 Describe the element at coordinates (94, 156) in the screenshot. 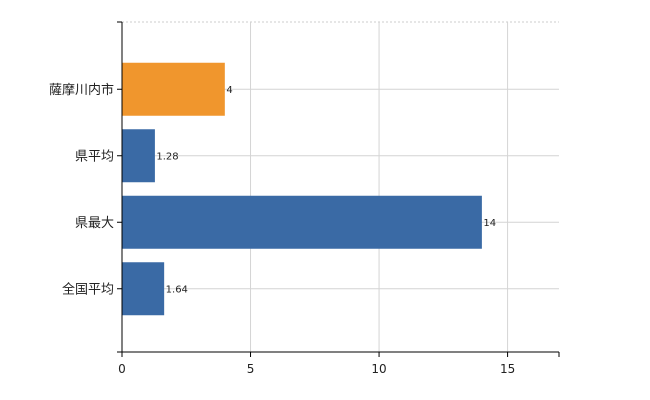

I see `category-label: 県平均` at that location.